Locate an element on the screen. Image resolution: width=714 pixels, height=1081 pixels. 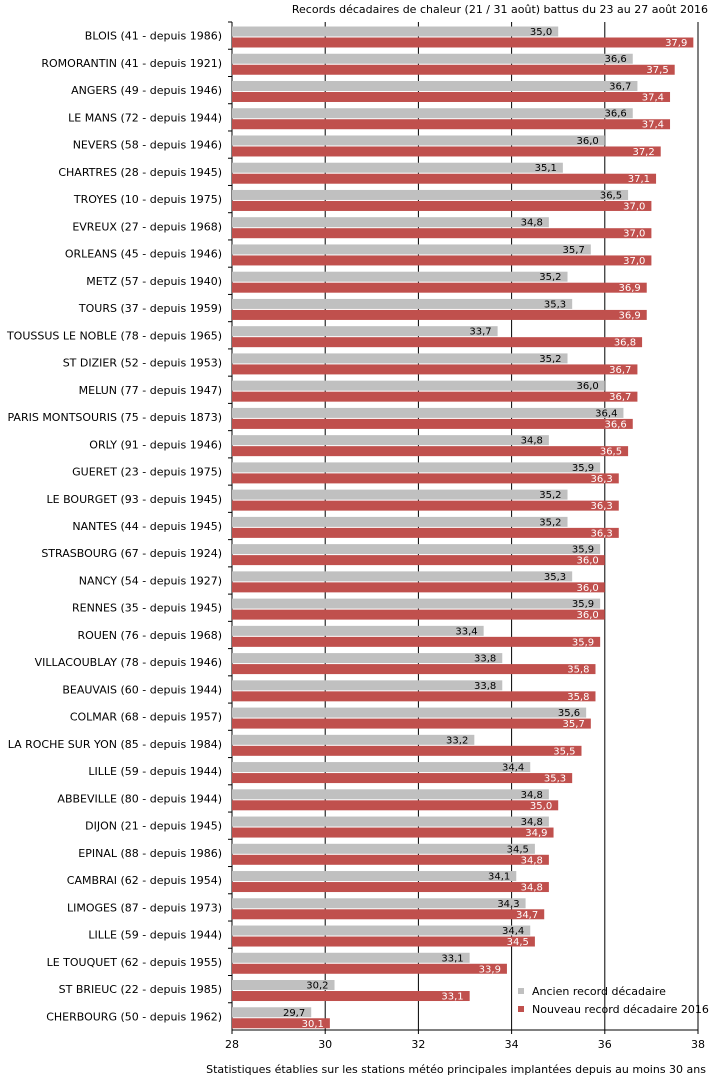
value-label-nouveau: 35,8 is located at coordinates (578, 670).